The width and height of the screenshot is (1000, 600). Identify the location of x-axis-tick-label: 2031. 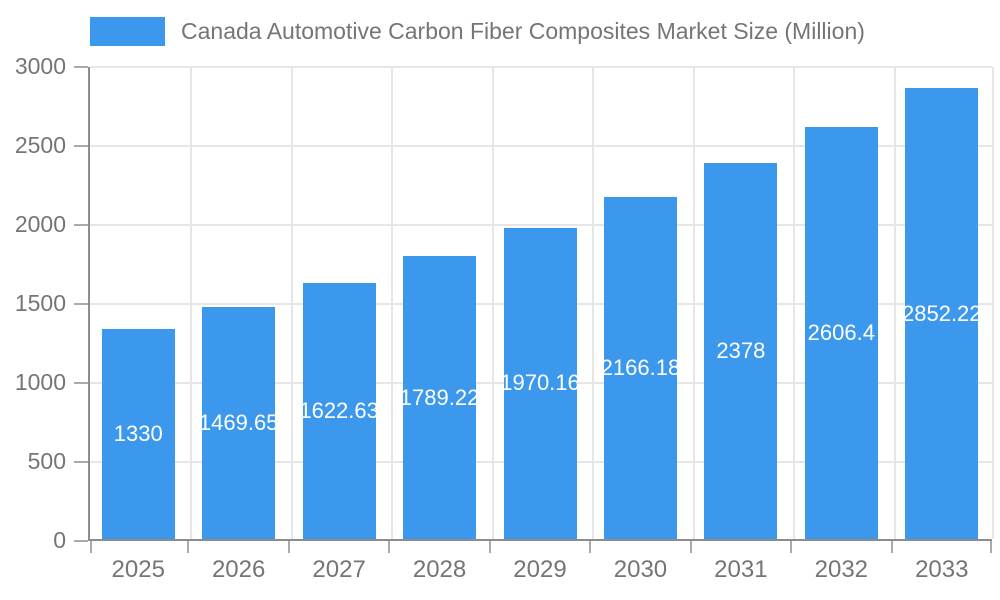
(741, 569).